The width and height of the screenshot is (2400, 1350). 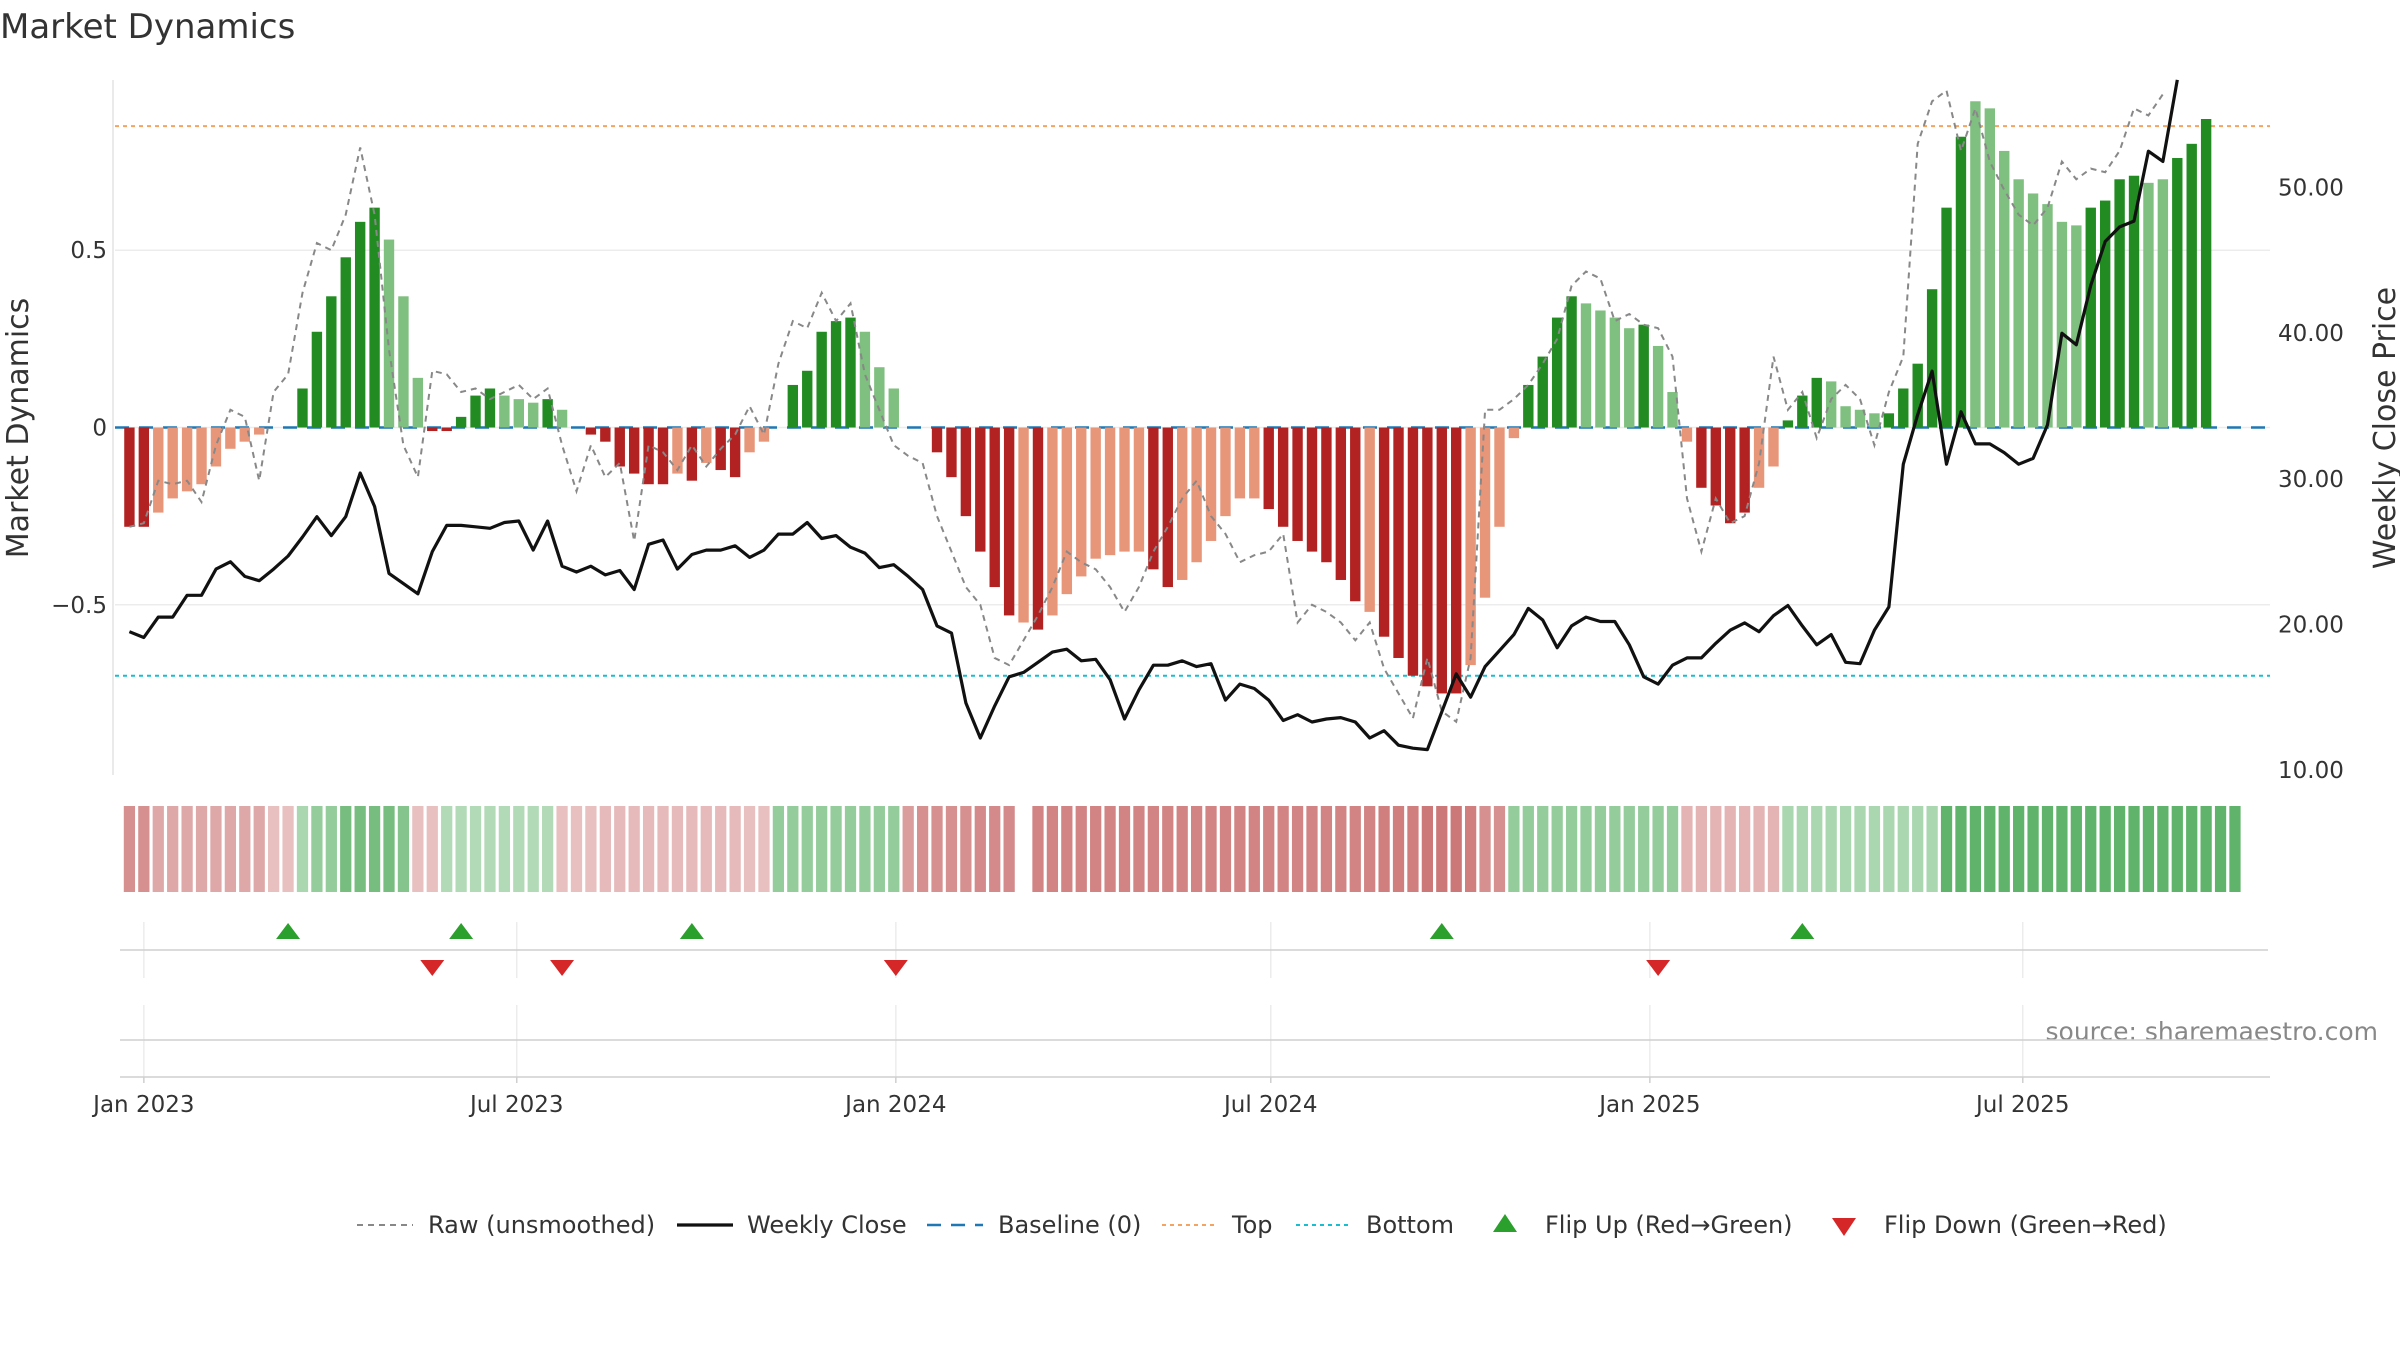 What do you see at coordinates (147, 27) in the screenshot?
I see `chart-title: Market Dynamics` at bounding box center [147, 27].